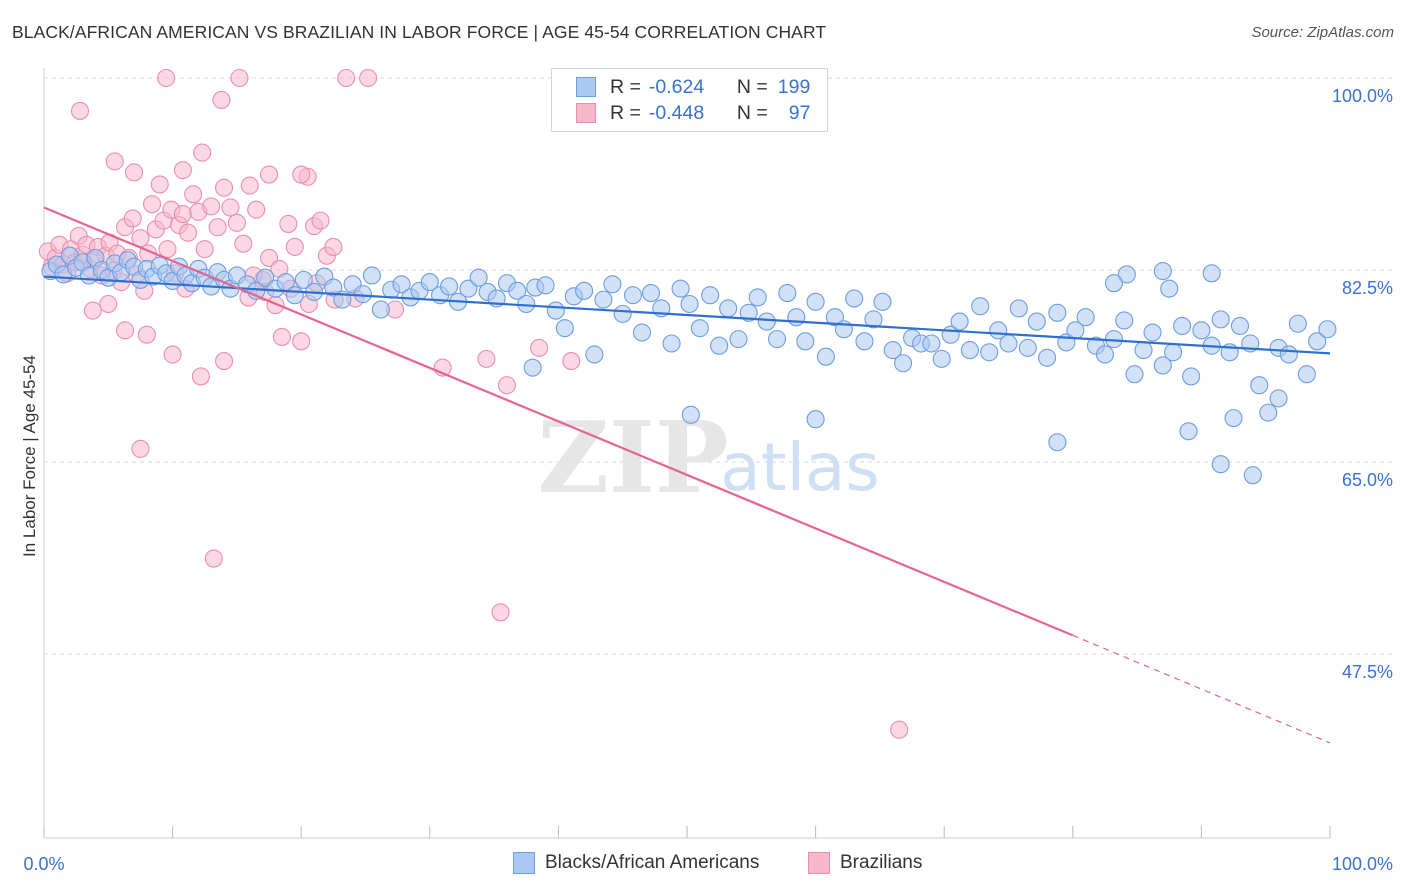 The height and width of the screenshot is (892, 1406). I want to click on stats-legend: R = -0.624 N = 199 R = -0.448 N = 97, so click(689, 100).